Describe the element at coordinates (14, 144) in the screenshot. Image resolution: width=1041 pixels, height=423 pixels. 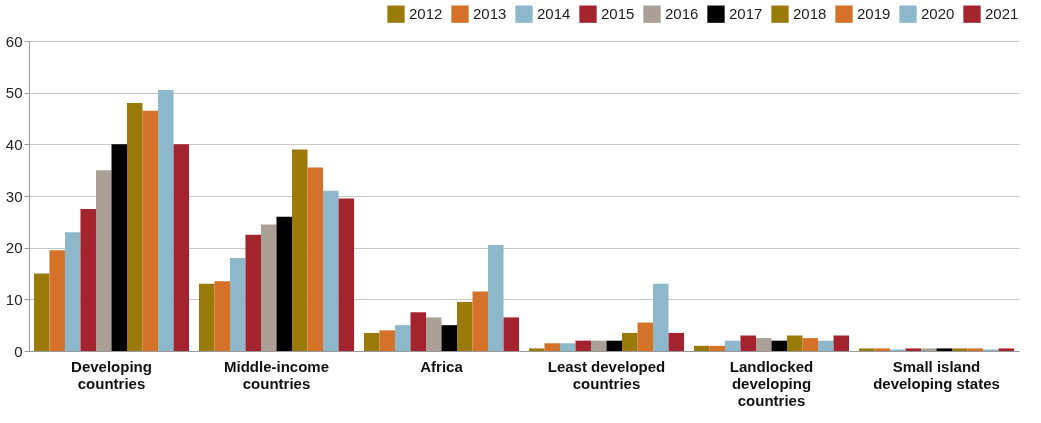
I see `y-tick-label: 40` at that location.